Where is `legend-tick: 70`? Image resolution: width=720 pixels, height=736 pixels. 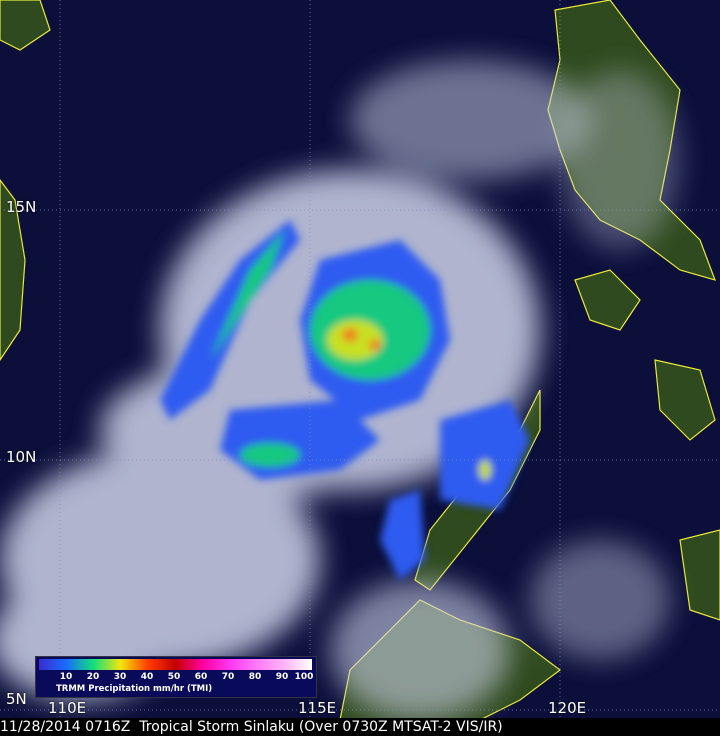 legend-tick: 70 is located at coordinates (228, 677).